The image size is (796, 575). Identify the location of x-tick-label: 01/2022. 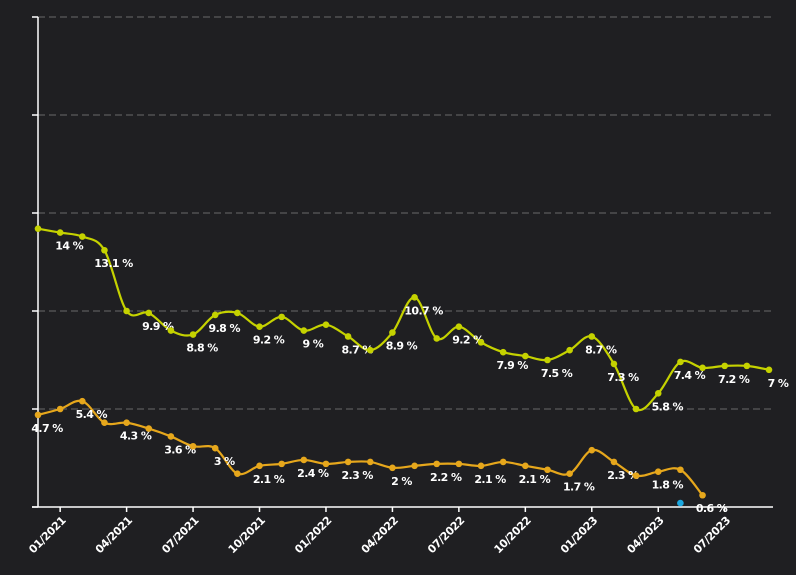
(313, 535).